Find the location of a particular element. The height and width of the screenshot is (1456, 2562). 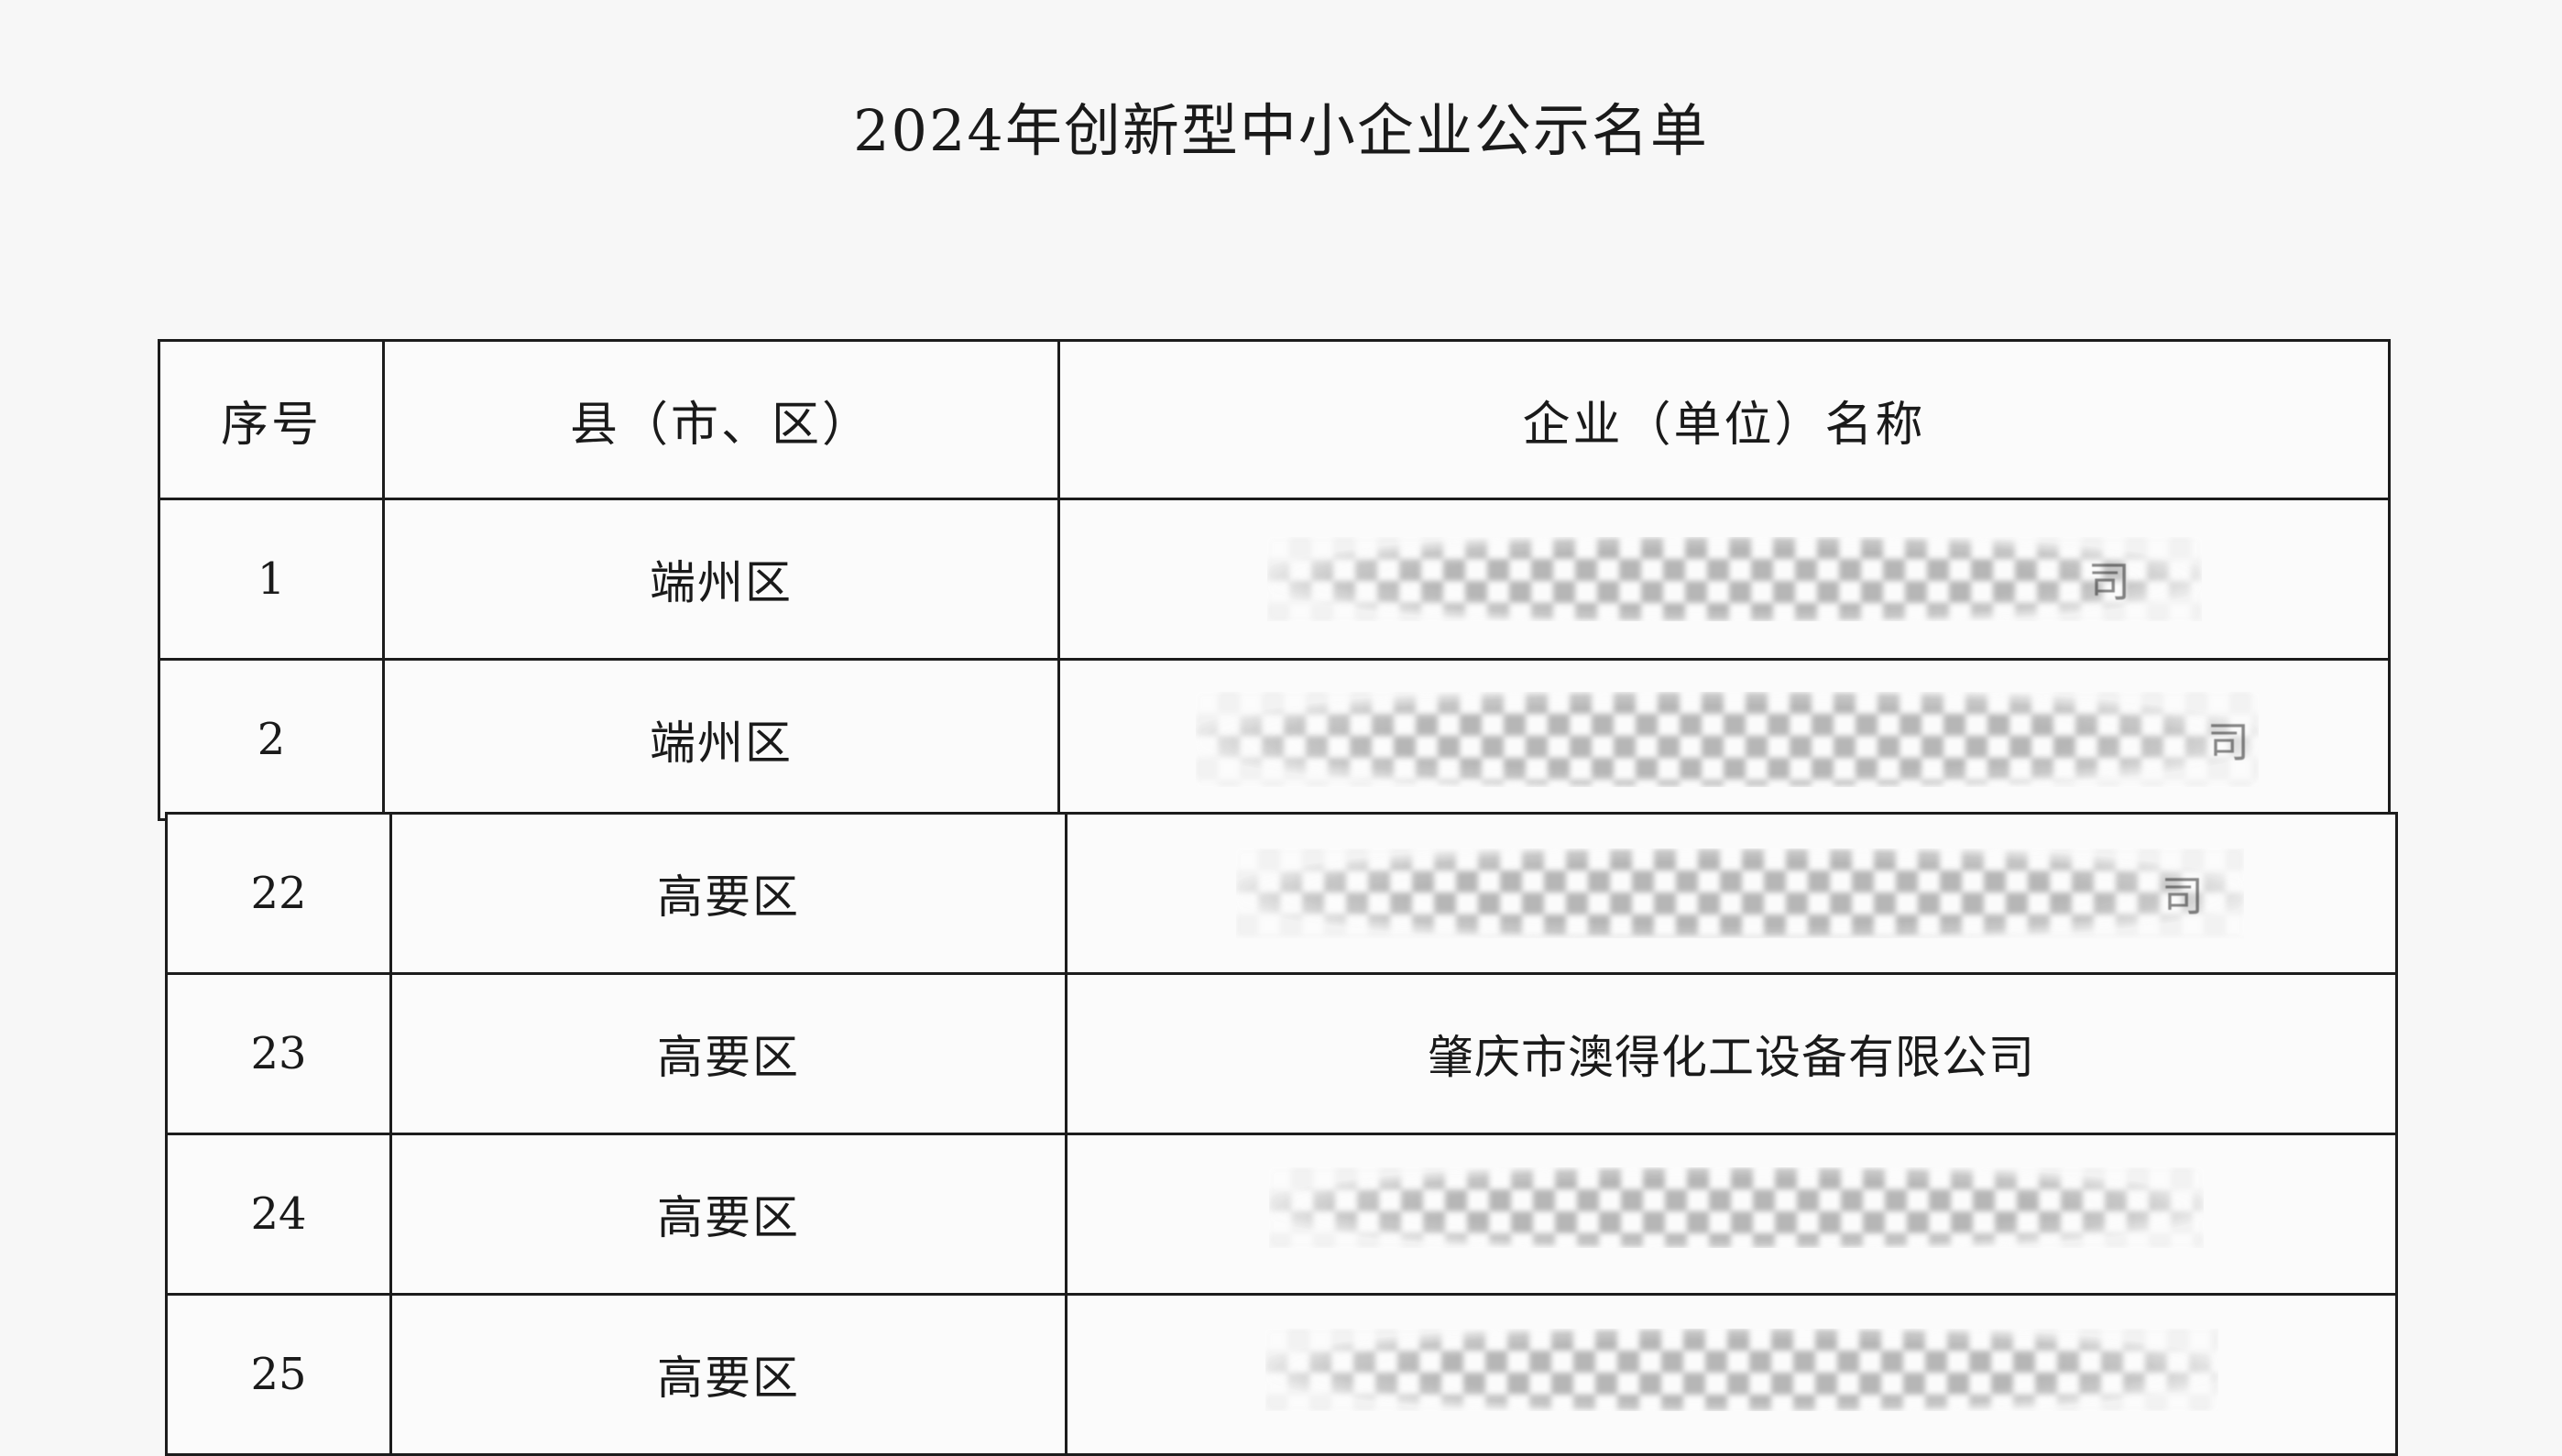

table-header-row: 序号 县（市、区） 企业（单位）名称 is located at coordinates (1274, 419).